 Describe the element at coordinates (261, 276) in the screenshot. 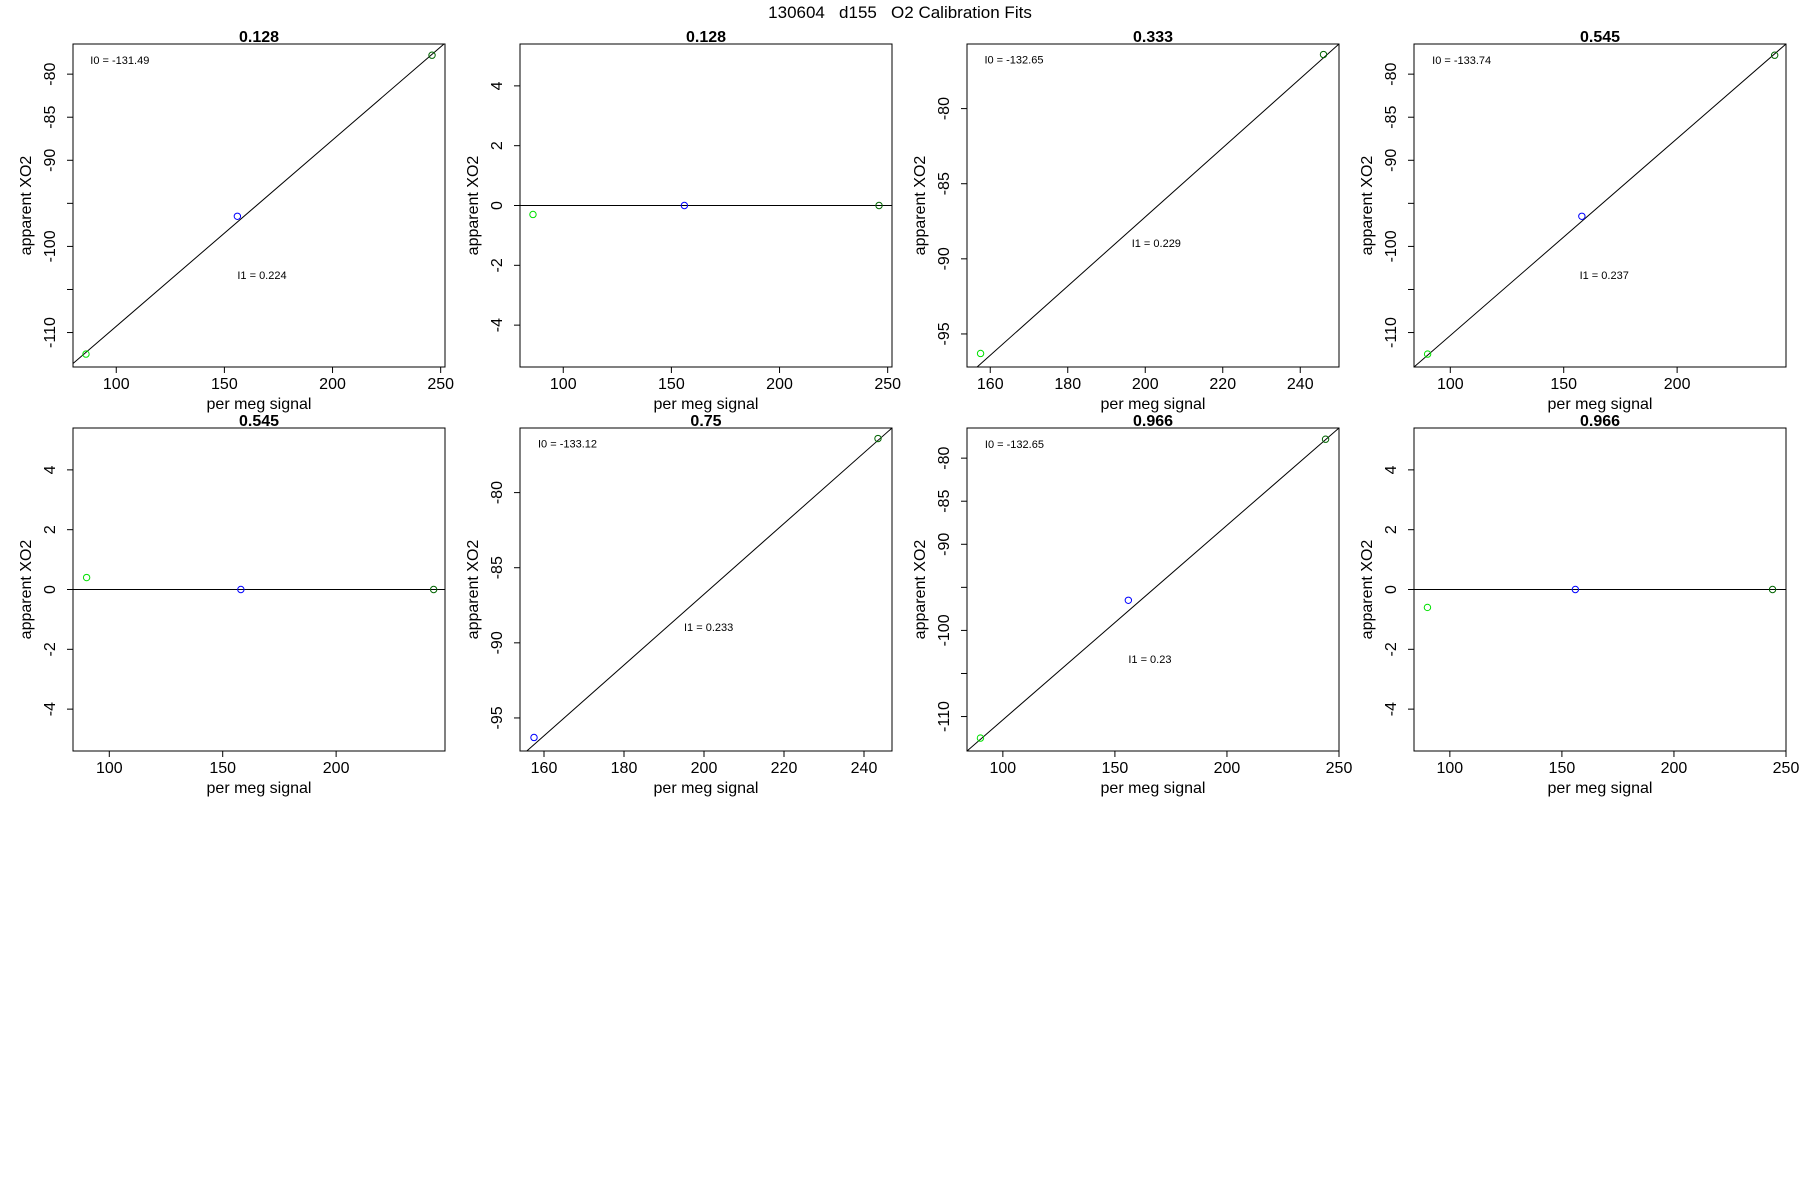

I see `fit-annotation: I1 = 0.224` at that location.